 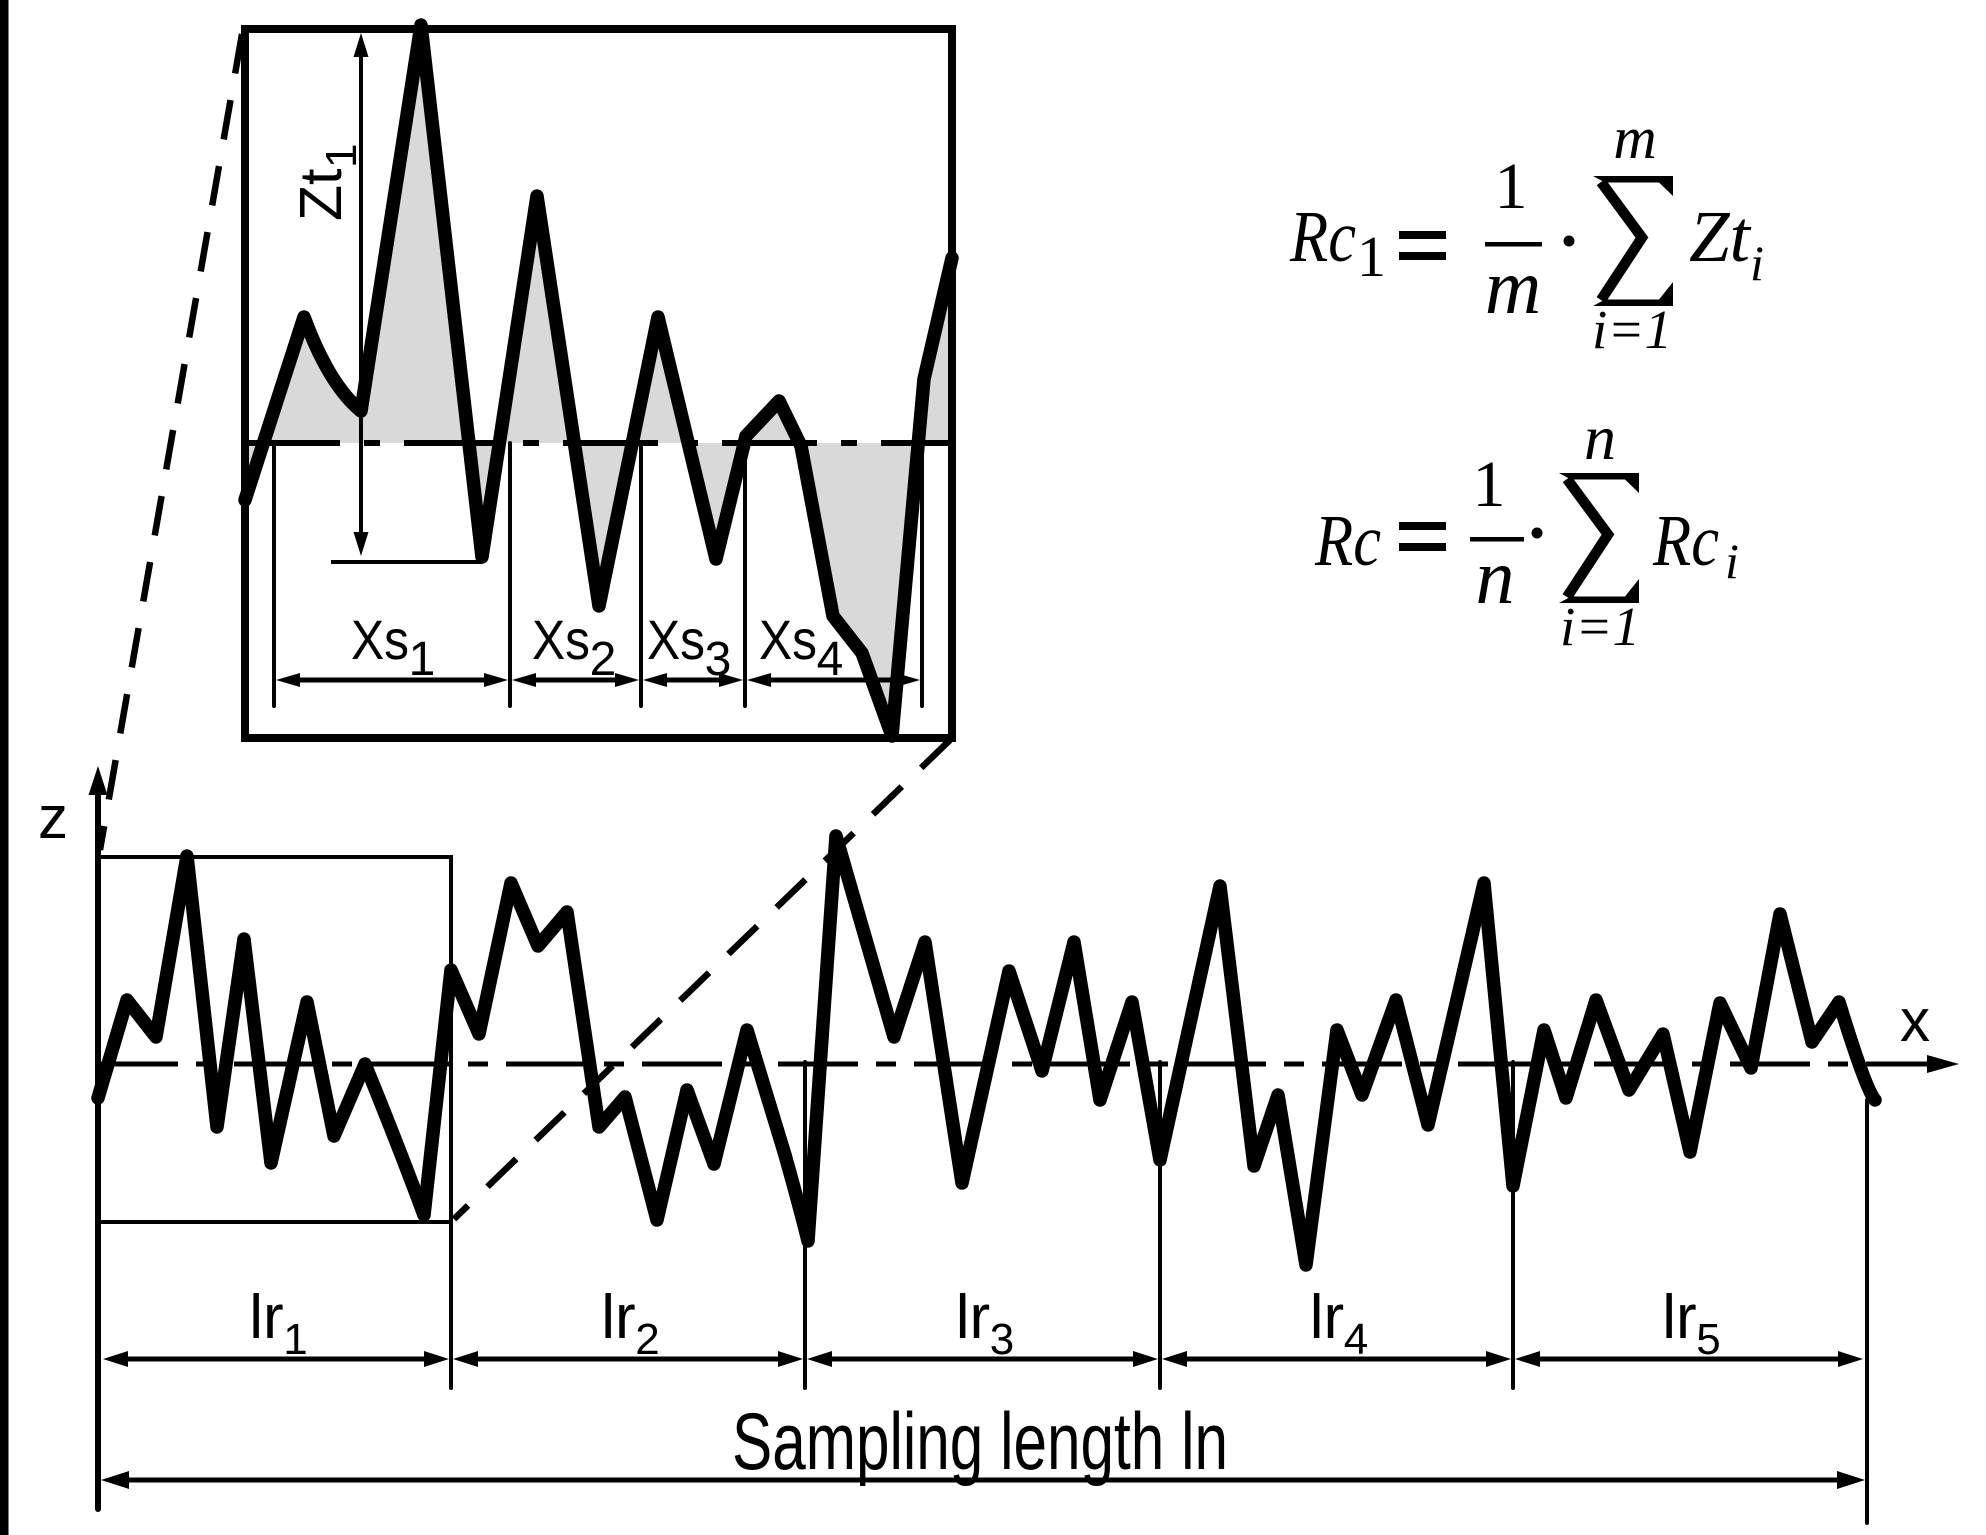 What do you see at coordinates (53, 817) in the screenshot?
I see `svg-text: z` at bounding box center [53, 817].